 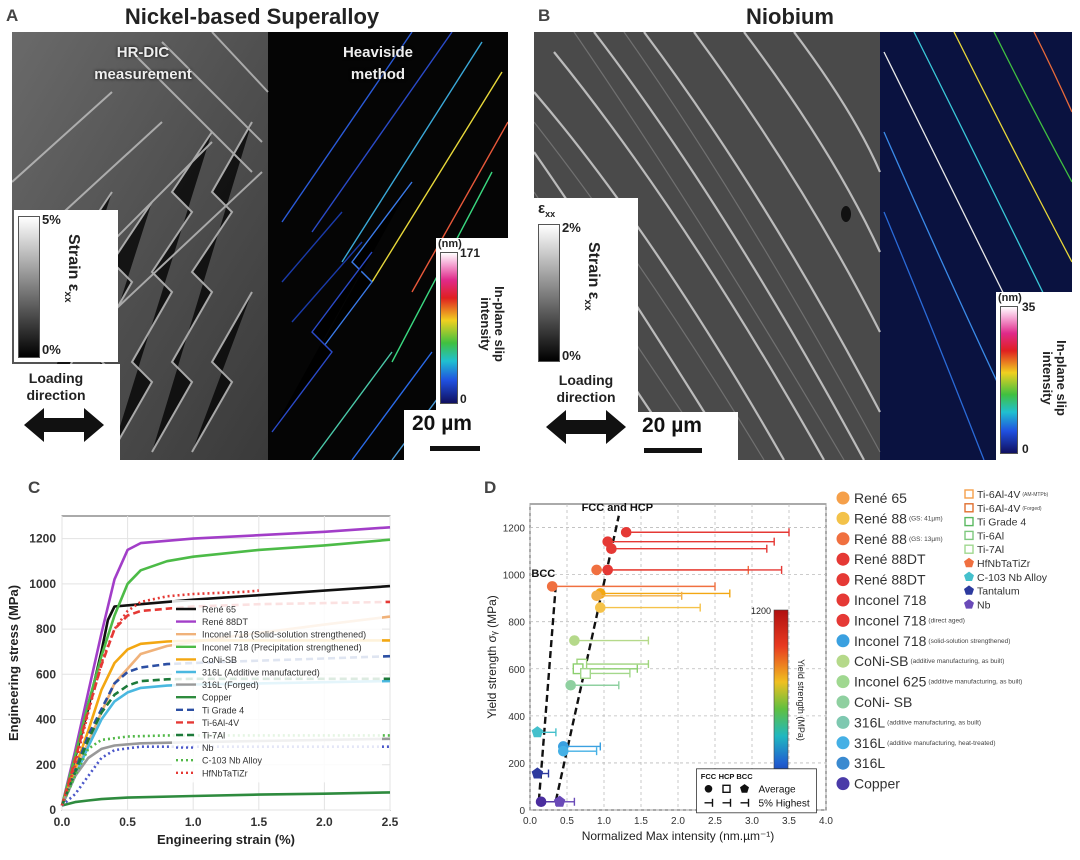 What do you see at coordinates (673, 450) in the screenshot?
I see `panel-b-scale-line` at bounding box center [673, 450].